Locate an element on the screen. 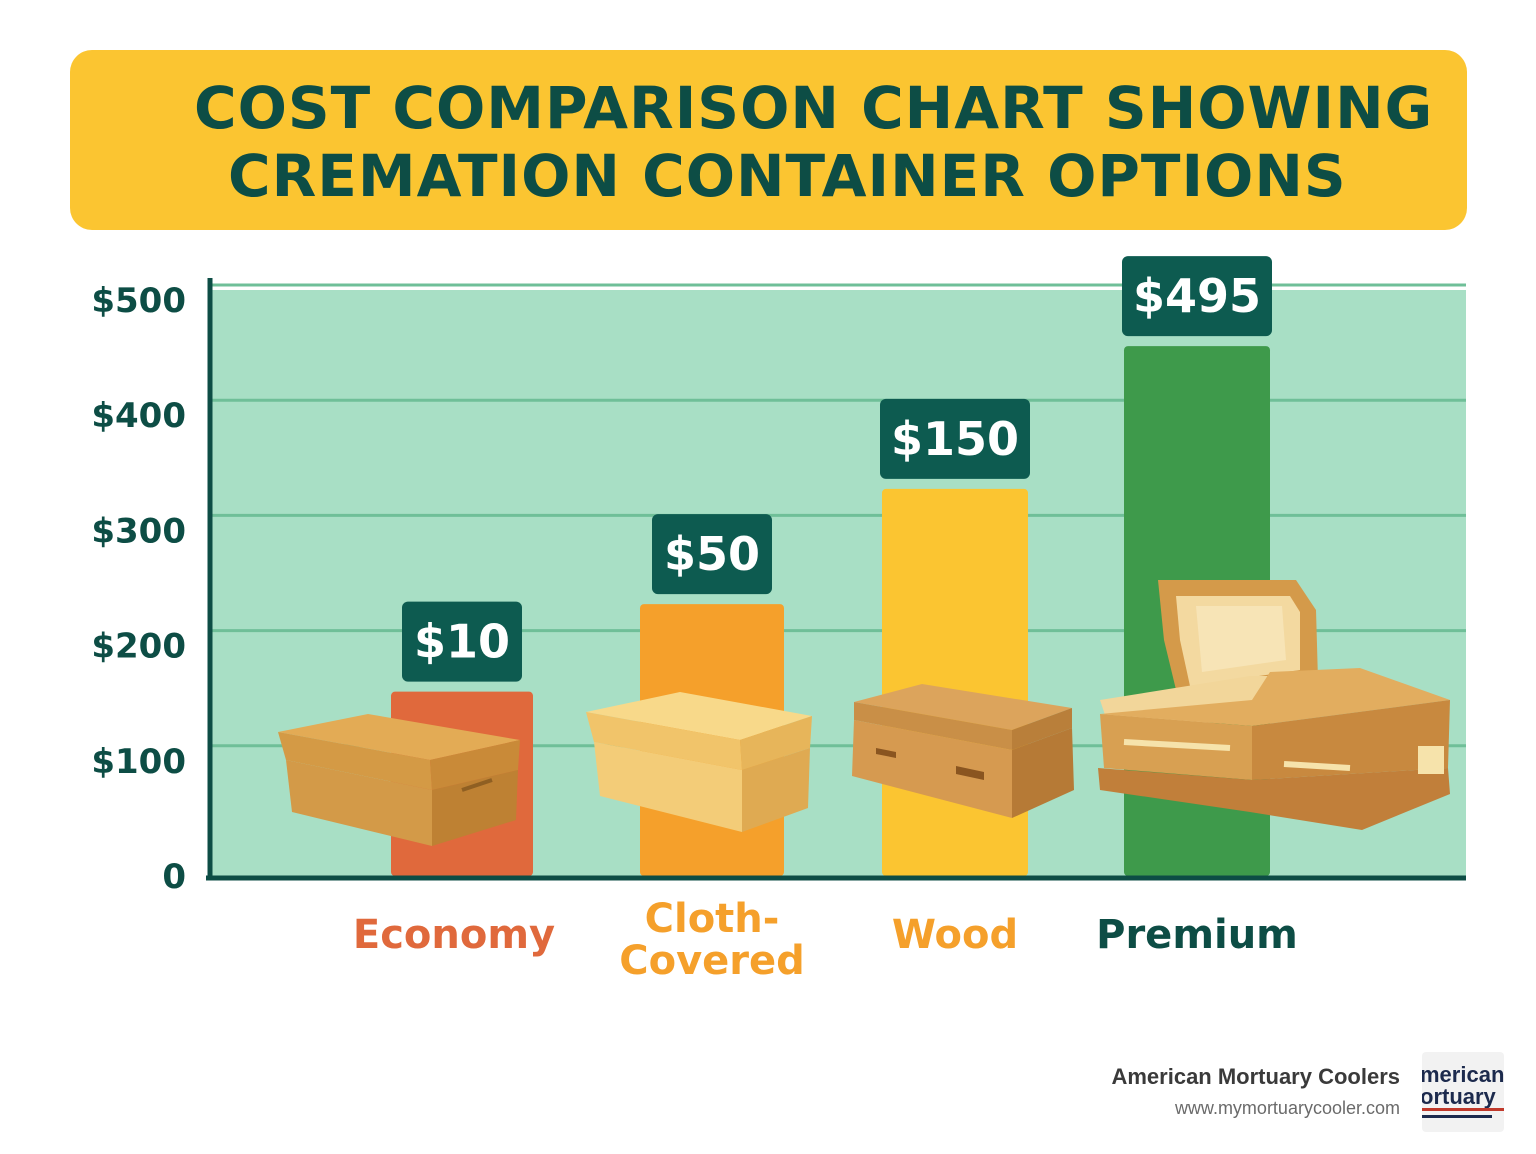  cloth-covered-box-icon is located at coordinates (699, 762).